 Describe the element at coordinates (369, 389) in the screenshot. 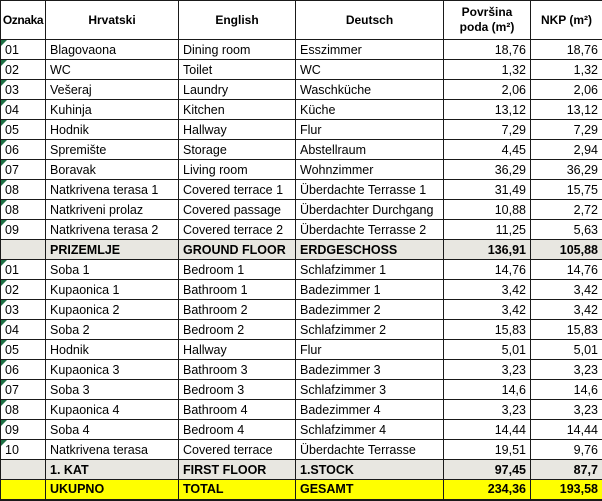

I see `cell-german: Schlafzimmer 3` at that location.